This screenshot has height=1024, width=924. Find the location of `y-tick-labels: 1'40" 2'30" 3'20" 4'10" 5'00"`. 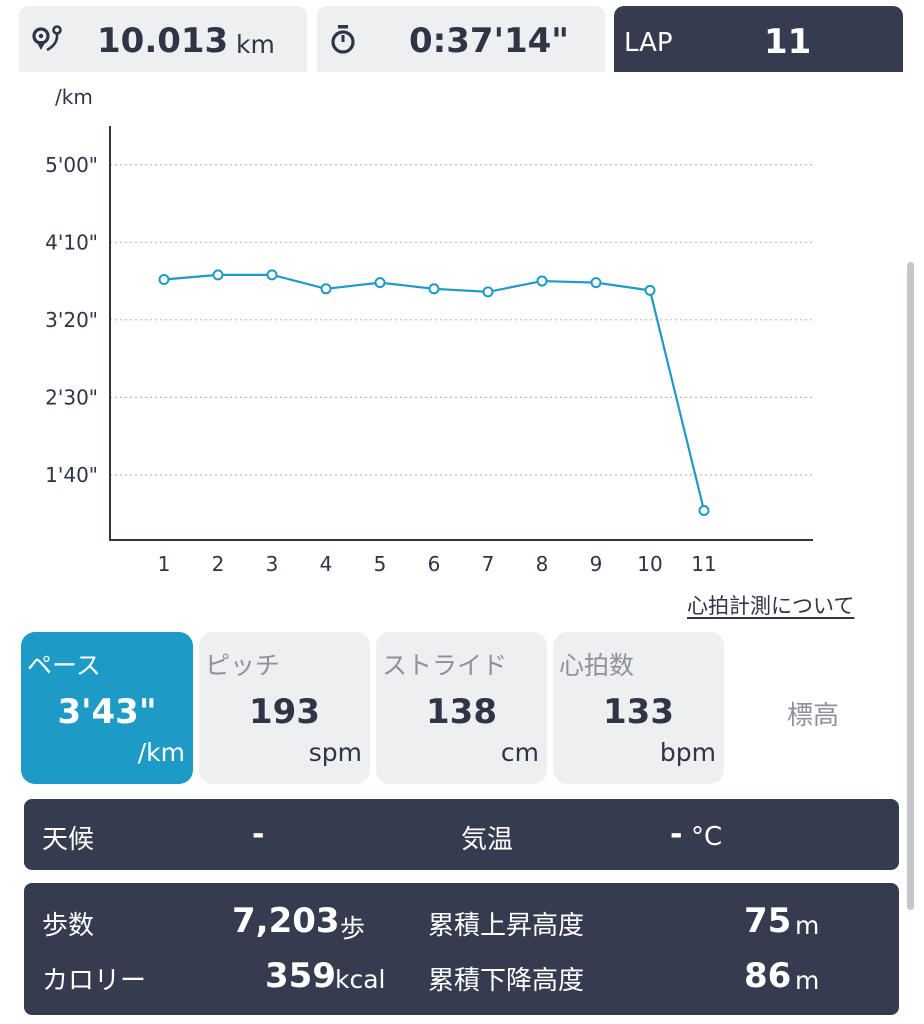

y-tick-labels: 1'40" 2'30" 3'20" 4'10" 5'00" is located at coordinates (71, 320).